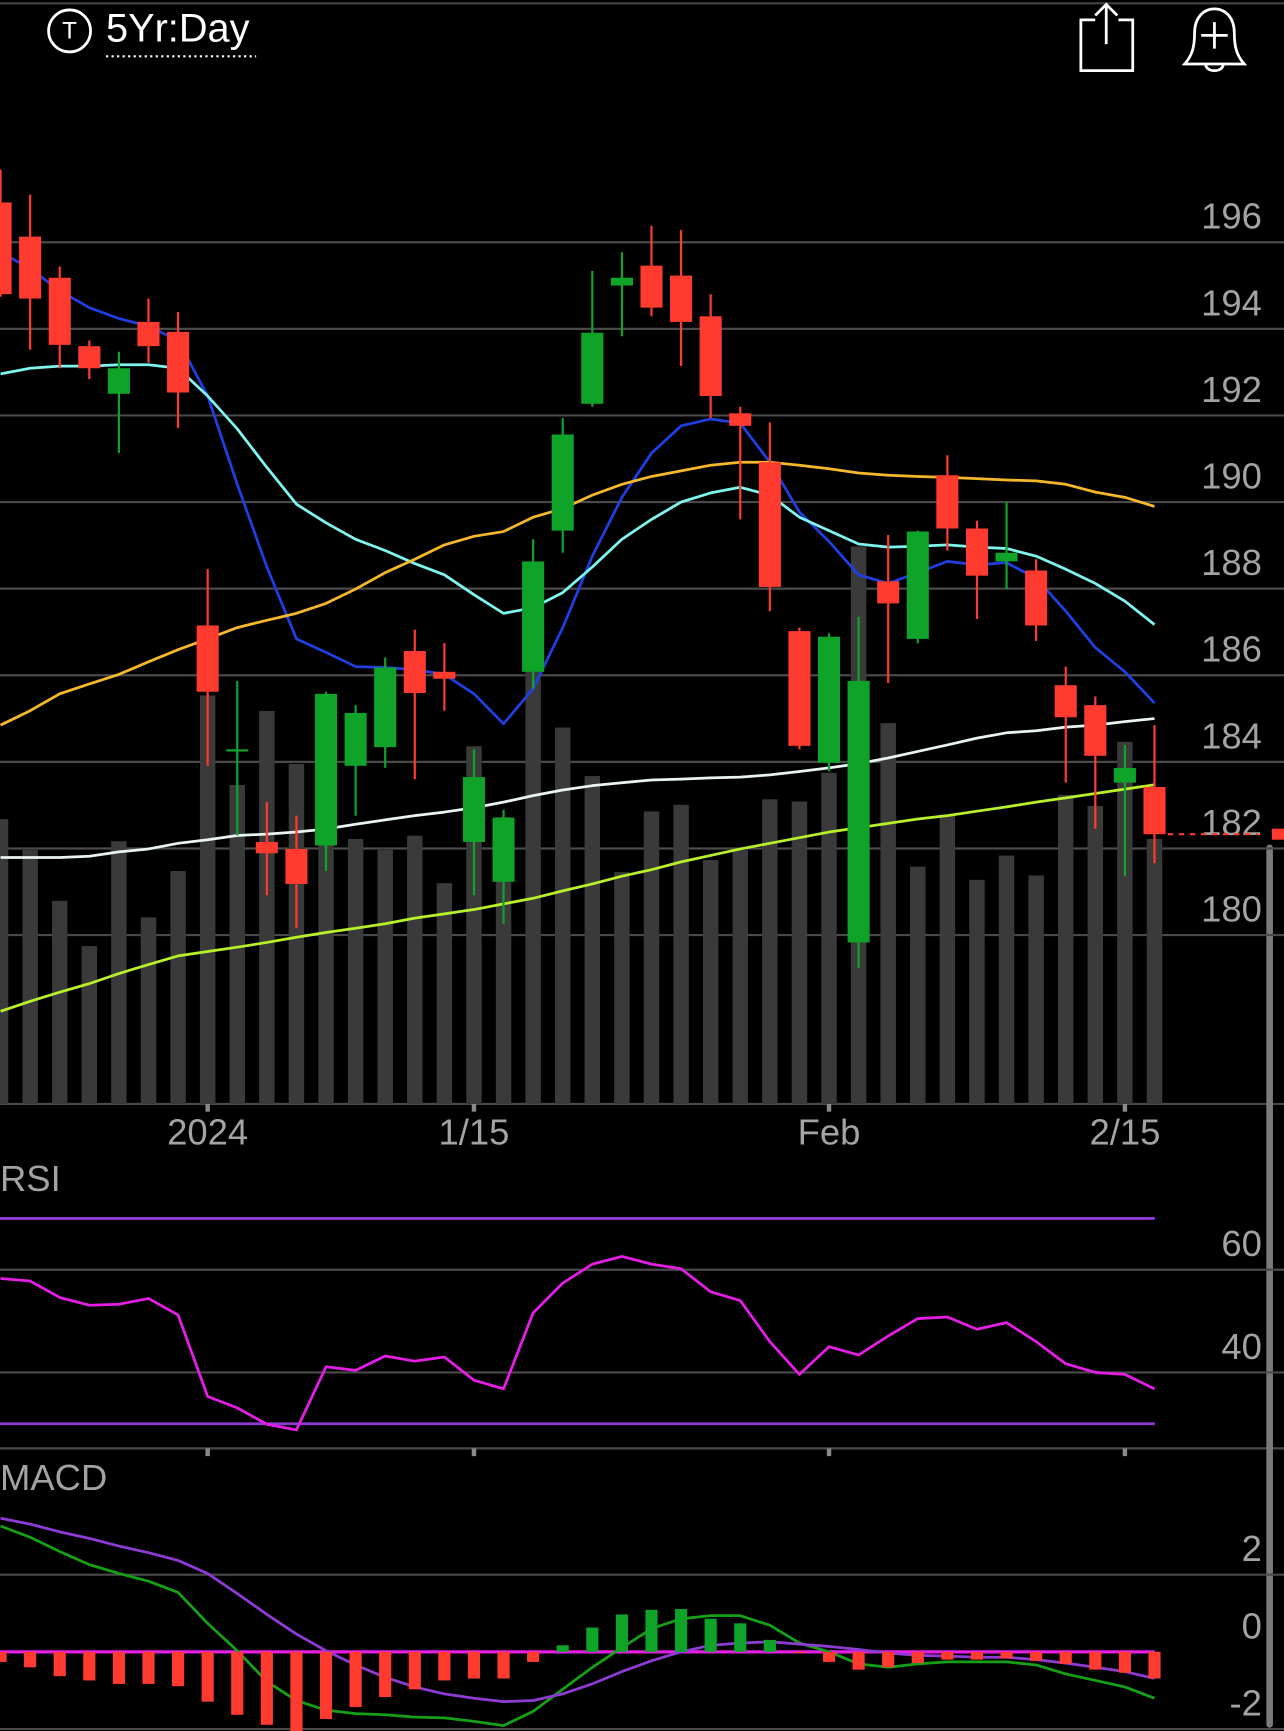 The image size is (1284, 1731). Describe the element at coordinates (1231, 216) in the screenshot. I see `y-tick-label: 196` at that location.